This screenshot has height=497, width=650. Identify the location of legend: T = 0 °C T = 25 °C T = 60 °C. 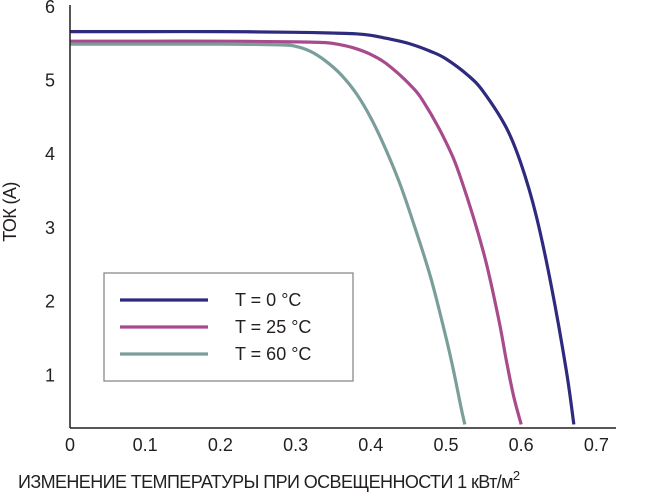
(228, 327).